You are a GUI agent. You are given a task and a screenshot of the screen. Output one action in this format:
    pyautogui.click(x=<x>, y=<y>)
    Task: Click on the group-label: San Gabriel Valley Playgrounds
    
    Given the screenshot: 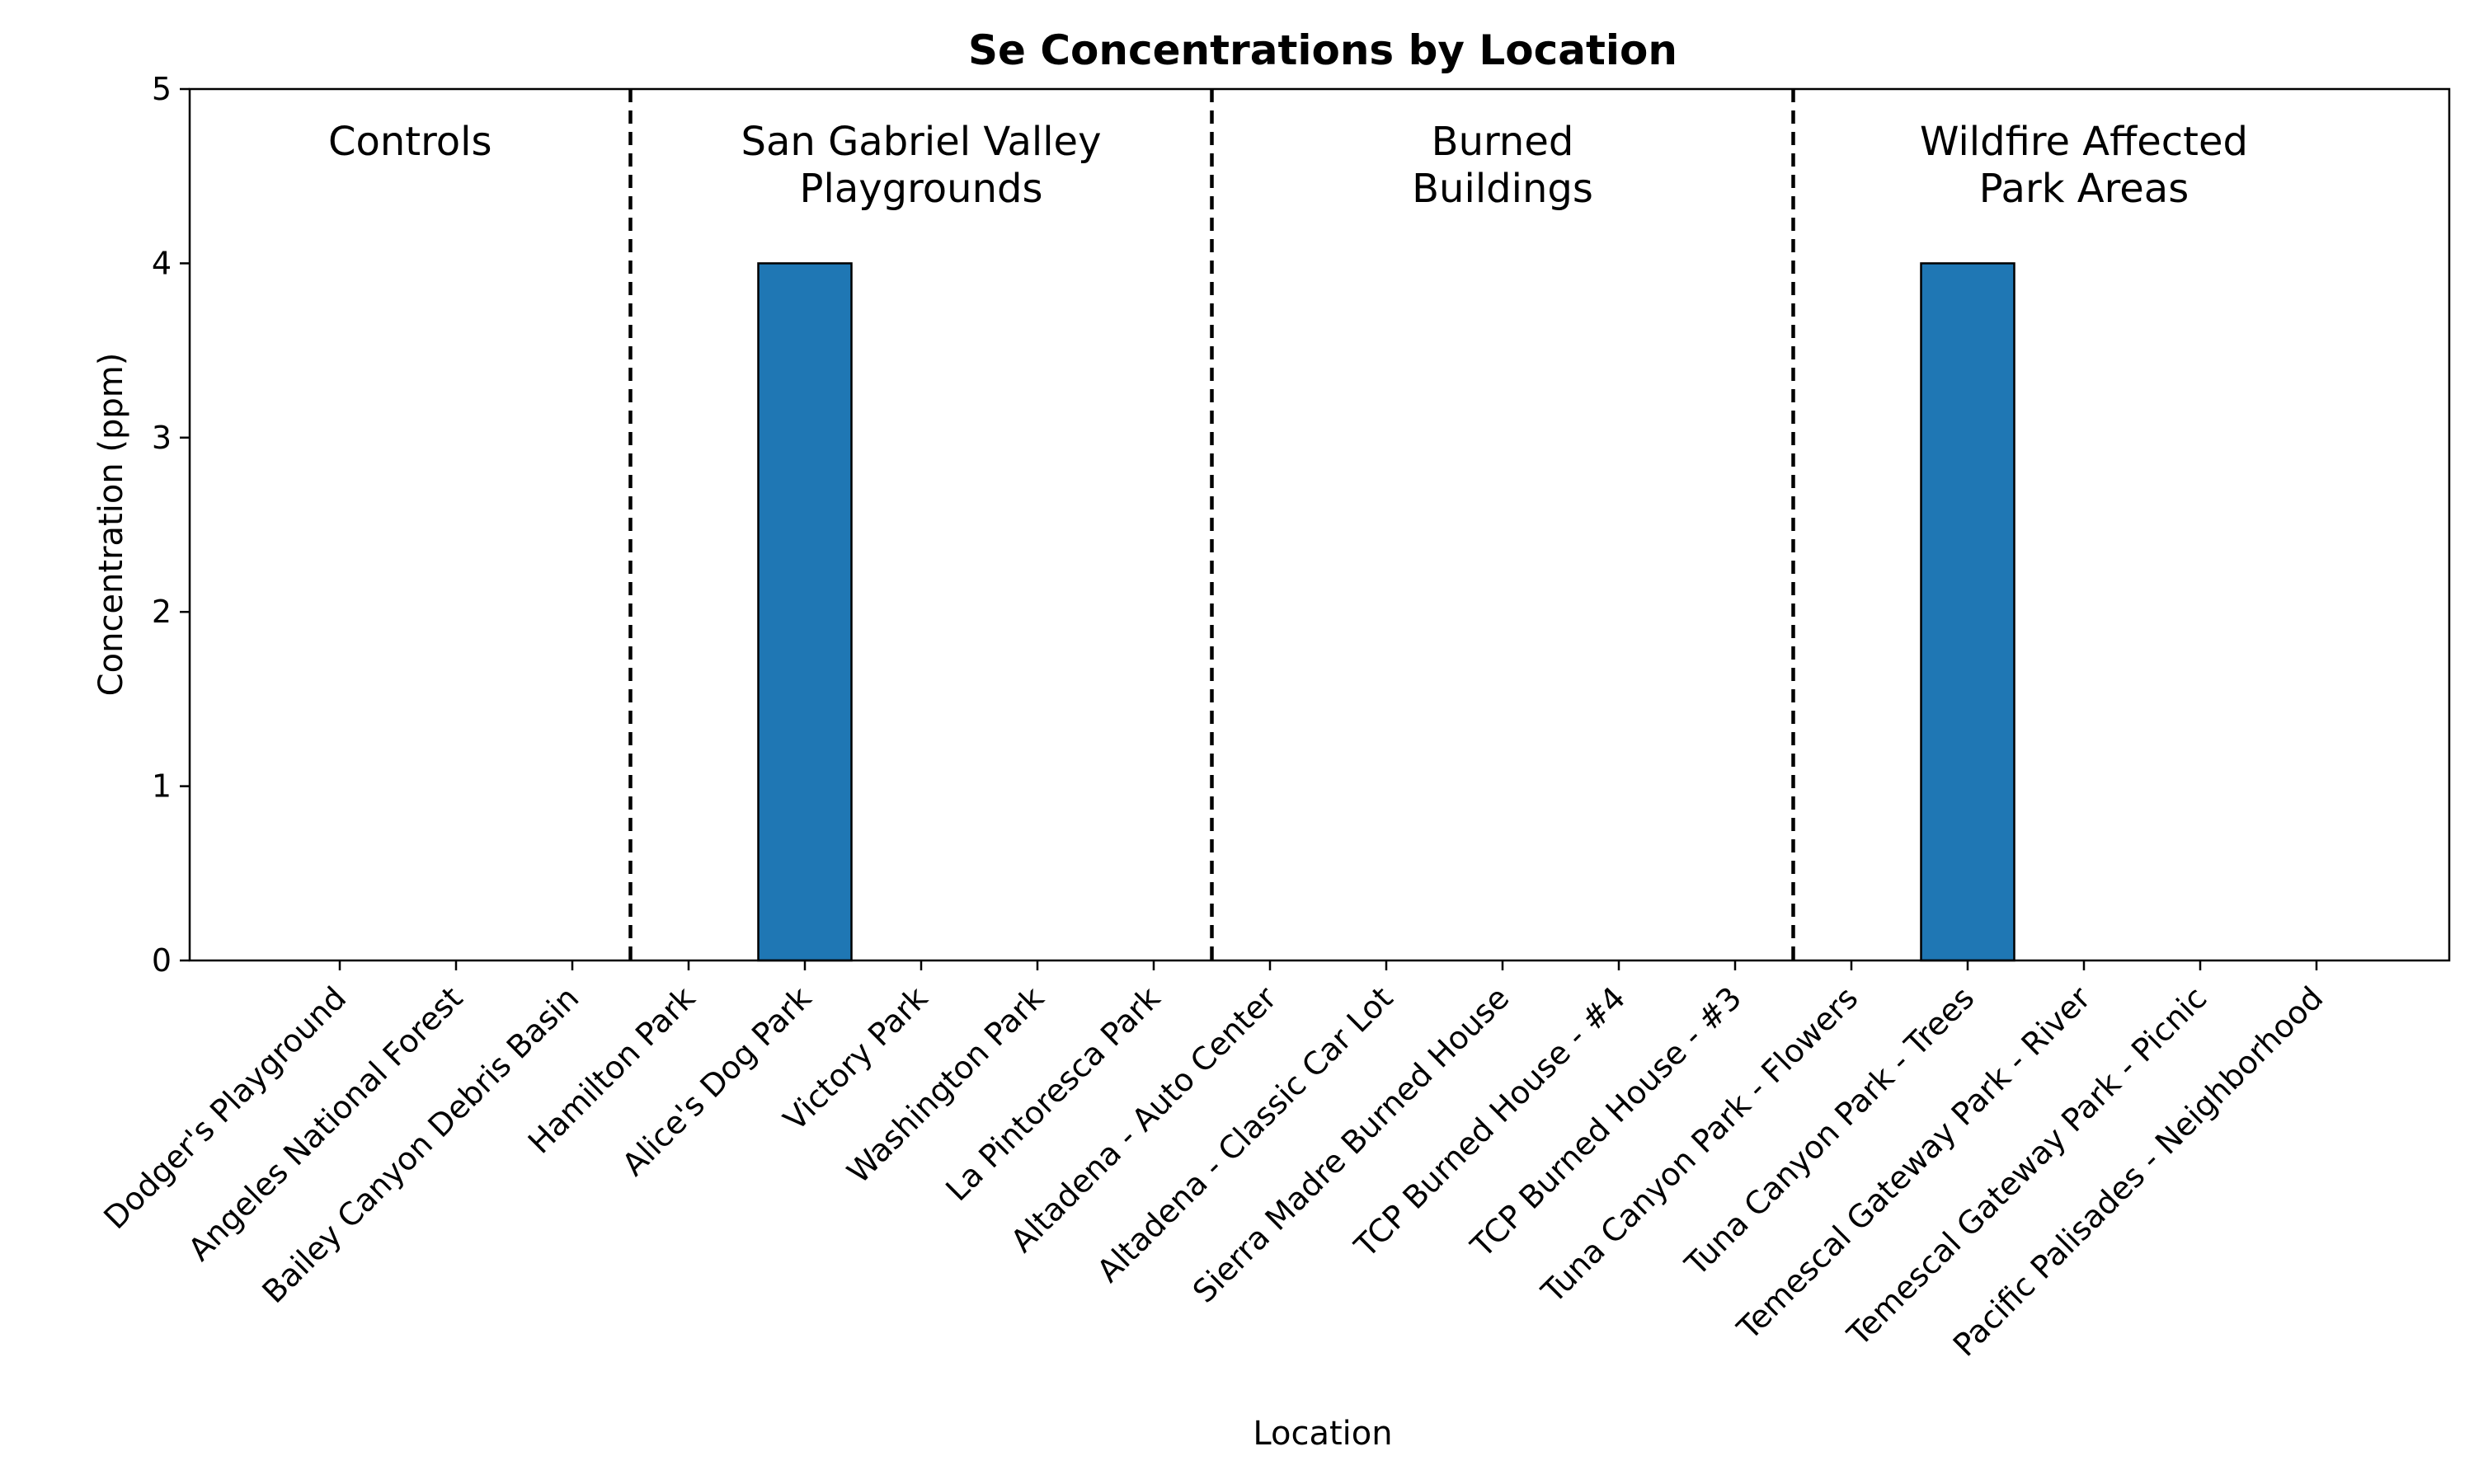 What is the action you would take?
    pyautogui.click(x=921, y=165)
    